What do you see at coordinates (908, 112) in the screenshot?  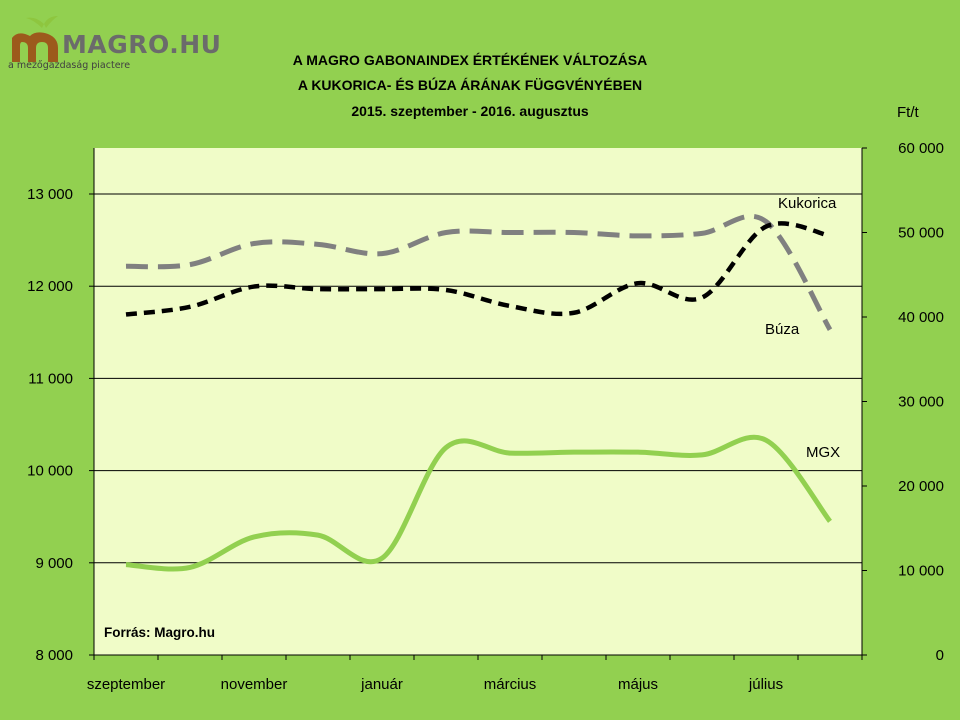 I see `right-axis-unit: Ft/t` at bounding box center [908, 112].